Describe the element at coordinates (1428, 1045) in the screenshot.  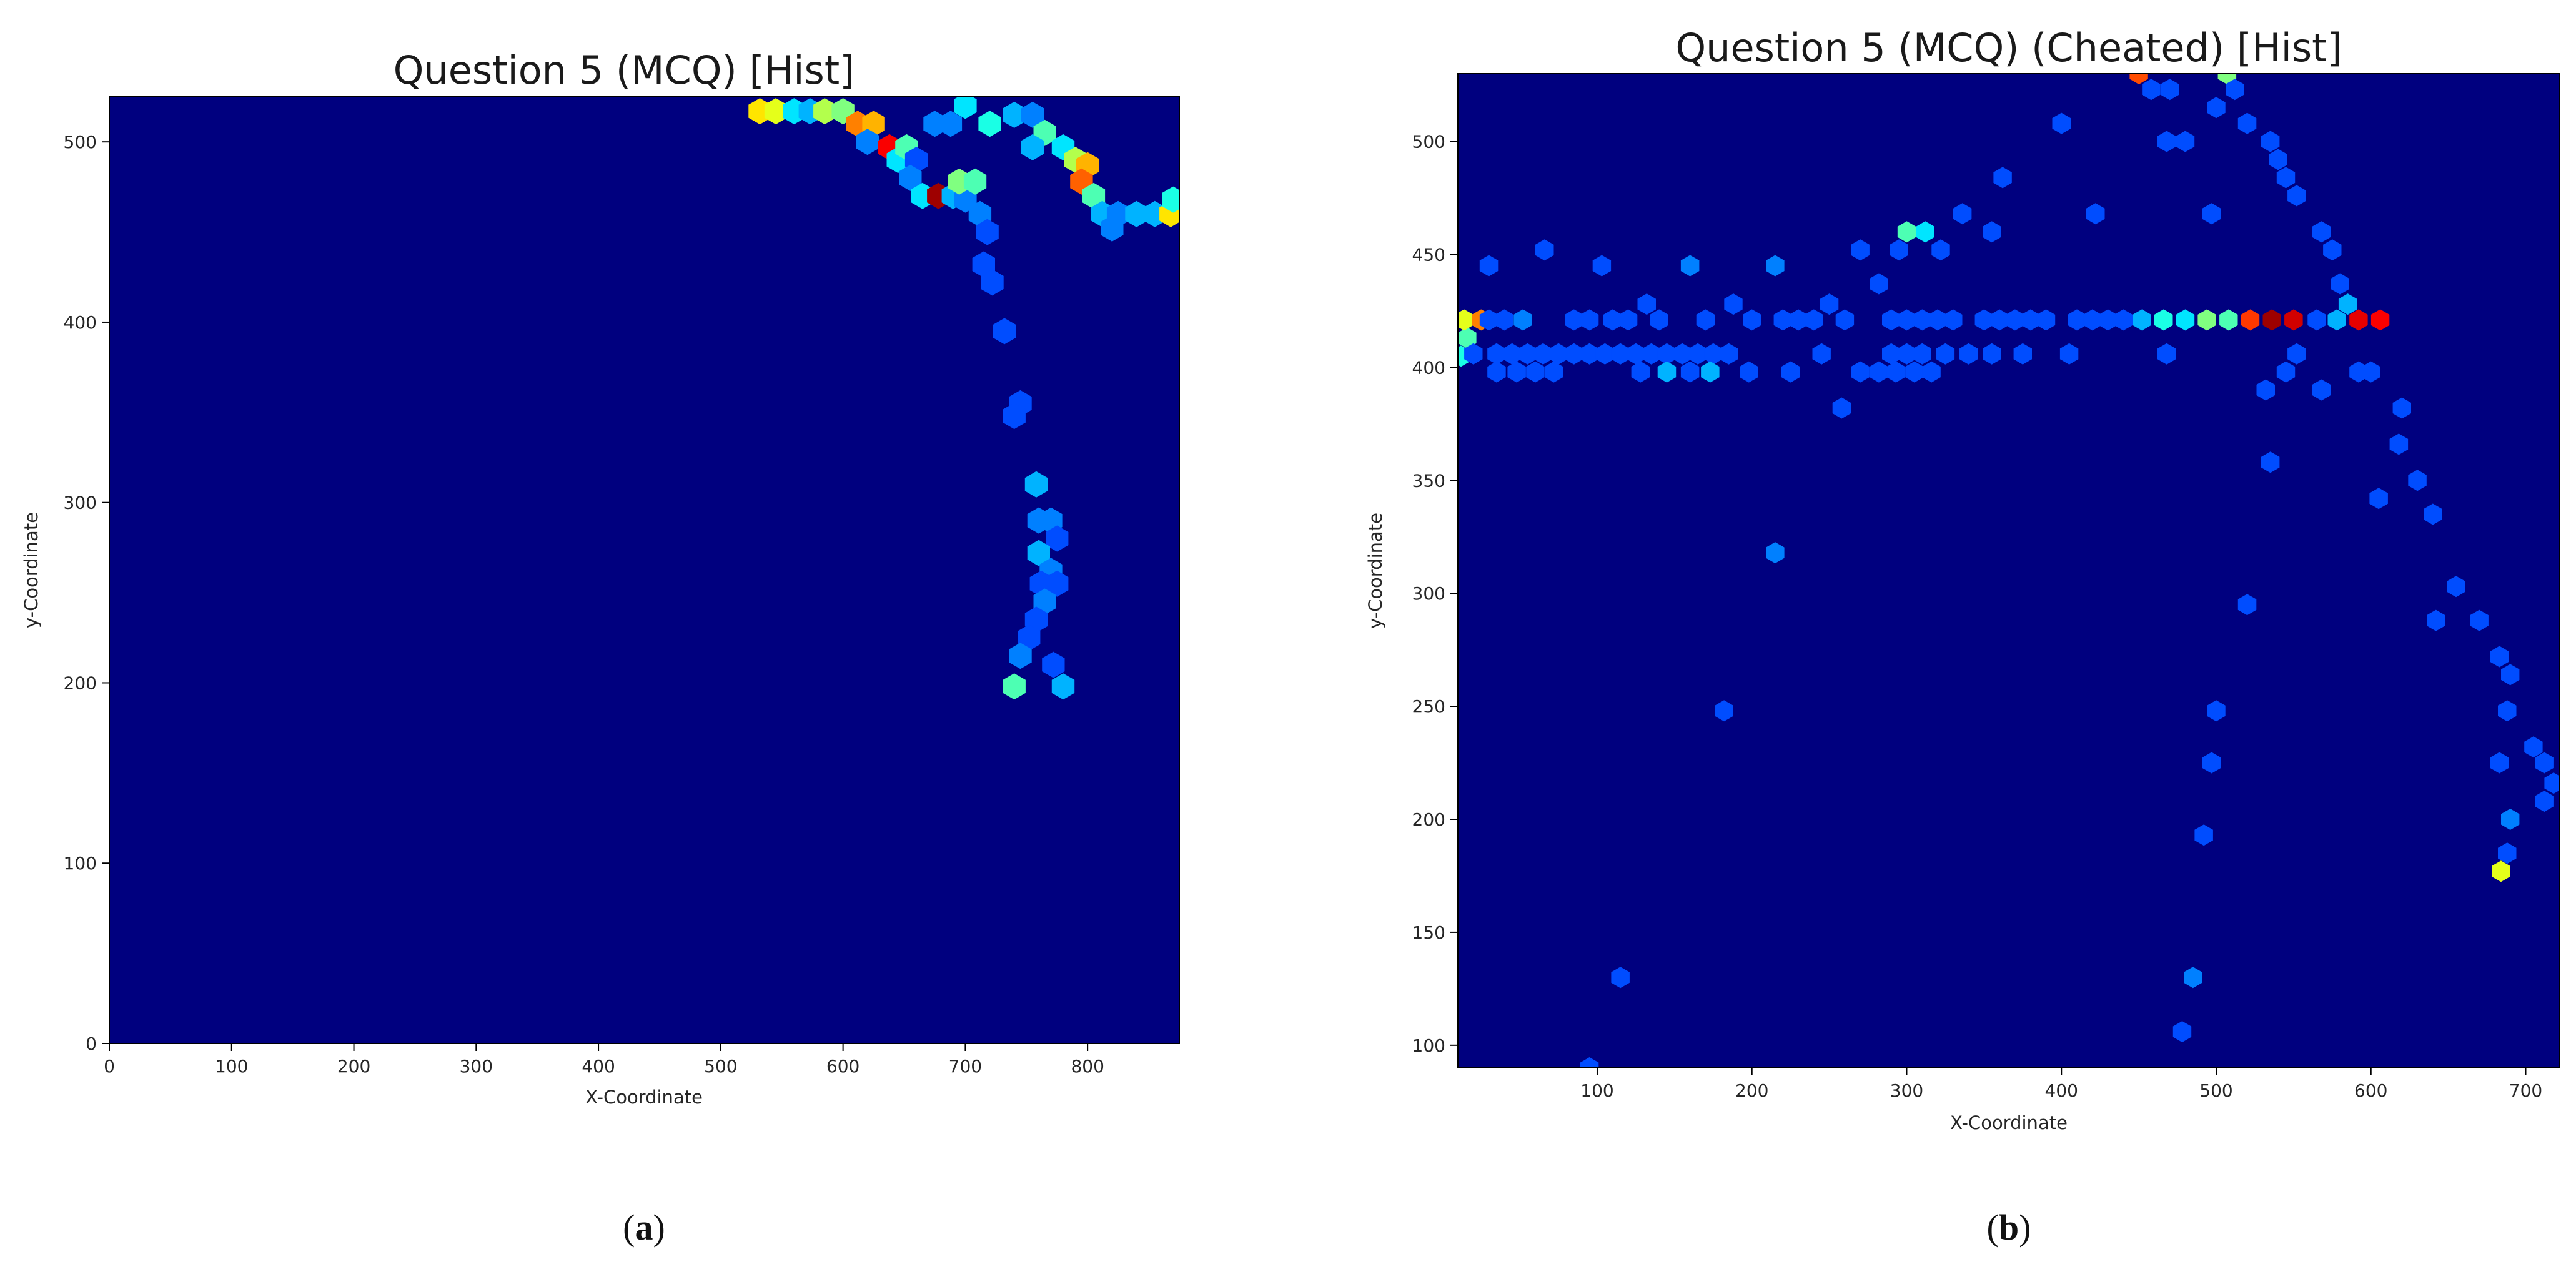
I see `panel-b-y-tick-label: 100` at that location.